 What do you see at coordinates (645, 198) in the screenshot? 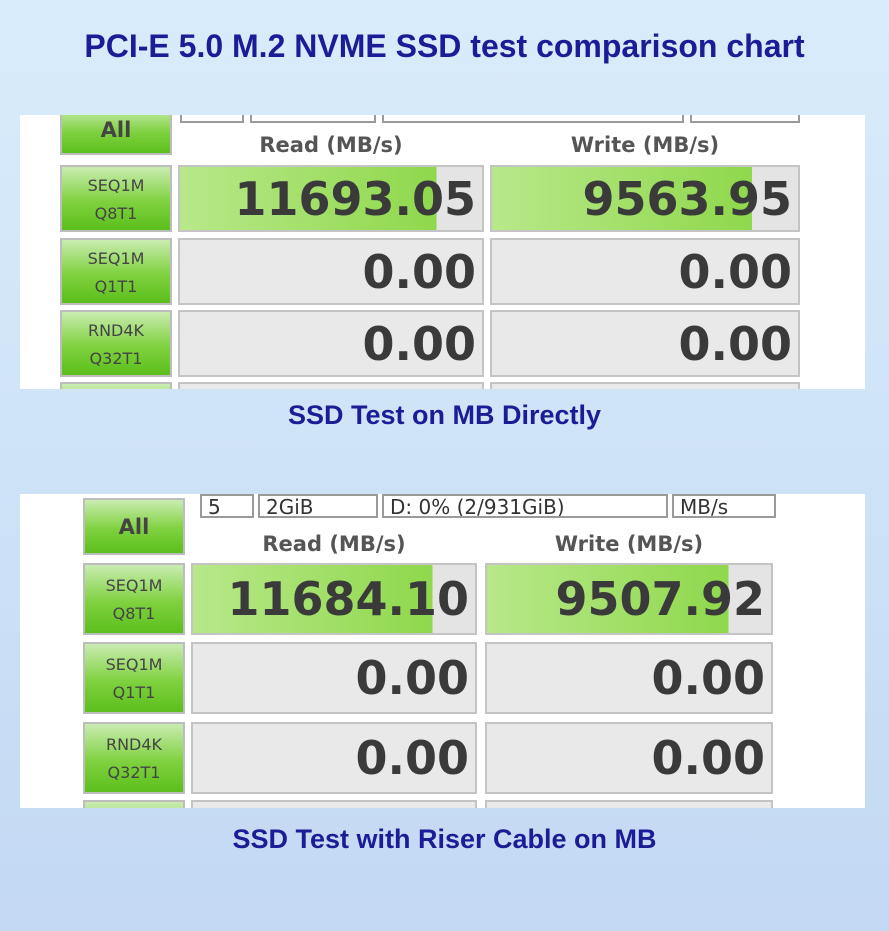
I see `write-value: 9563.95` at bounding box center [645, 198].